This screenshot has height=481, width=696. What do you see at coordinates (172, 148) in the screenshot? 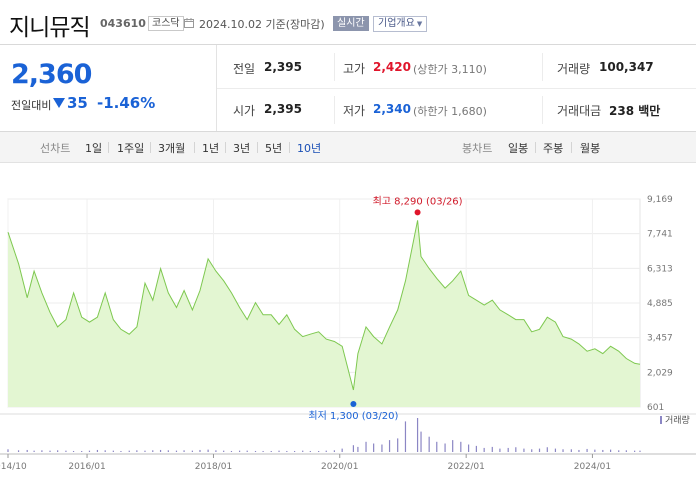
I see `tab-3m: 3개월` at bounding box center [172, 148].